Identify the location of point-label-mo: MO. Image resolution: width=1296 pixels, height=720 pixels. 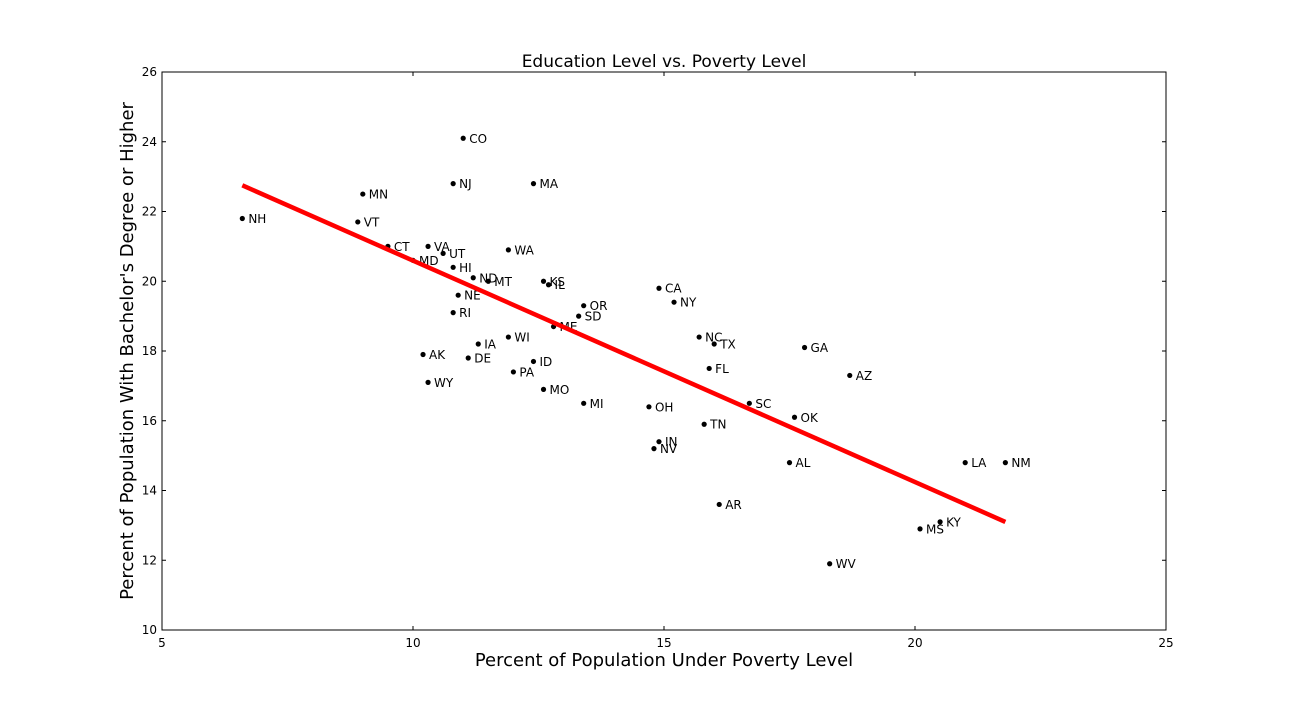
(560, 390).